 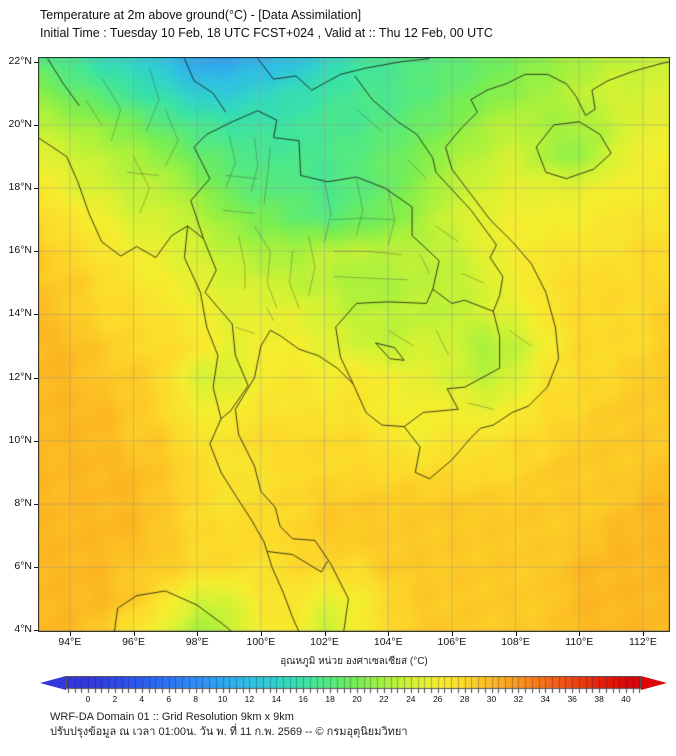 I want to click on lat-tick-label: 16°N, so click(x=20, y=250).